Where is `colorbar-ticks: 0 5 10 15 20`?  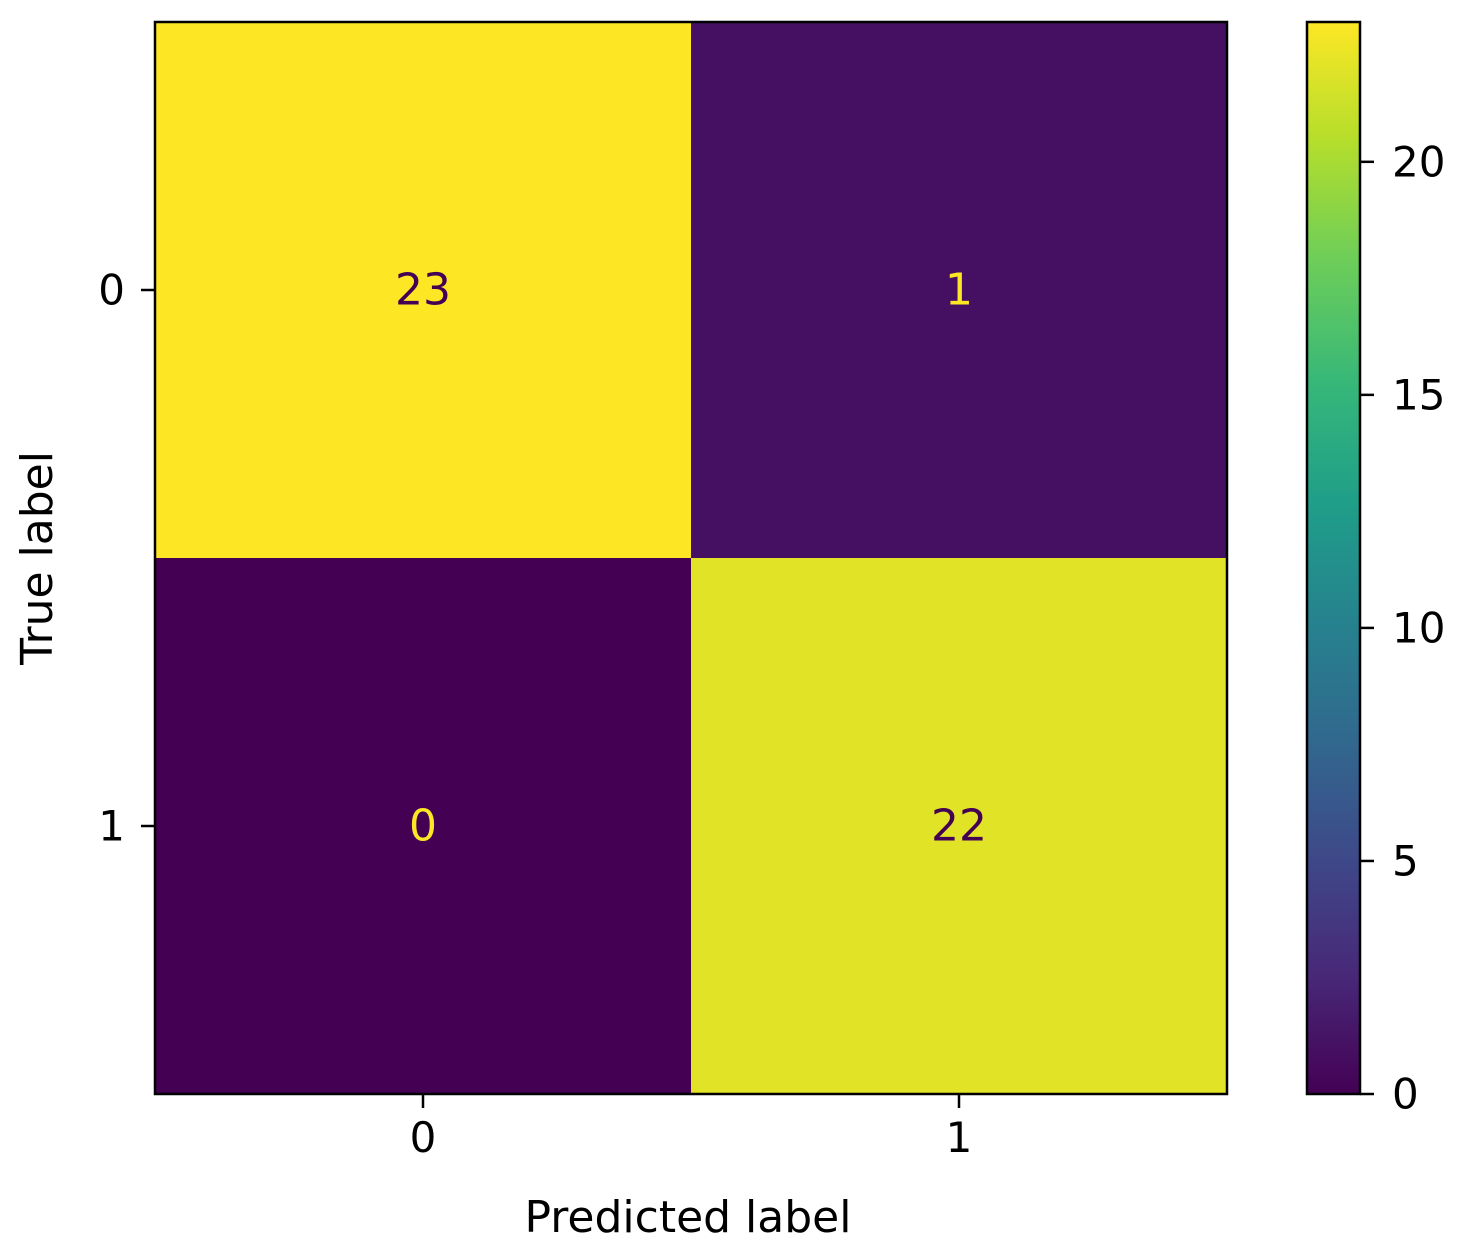
colorbar-ticks: 0 5 10 15 20 is located at coordinates (1402, 628).